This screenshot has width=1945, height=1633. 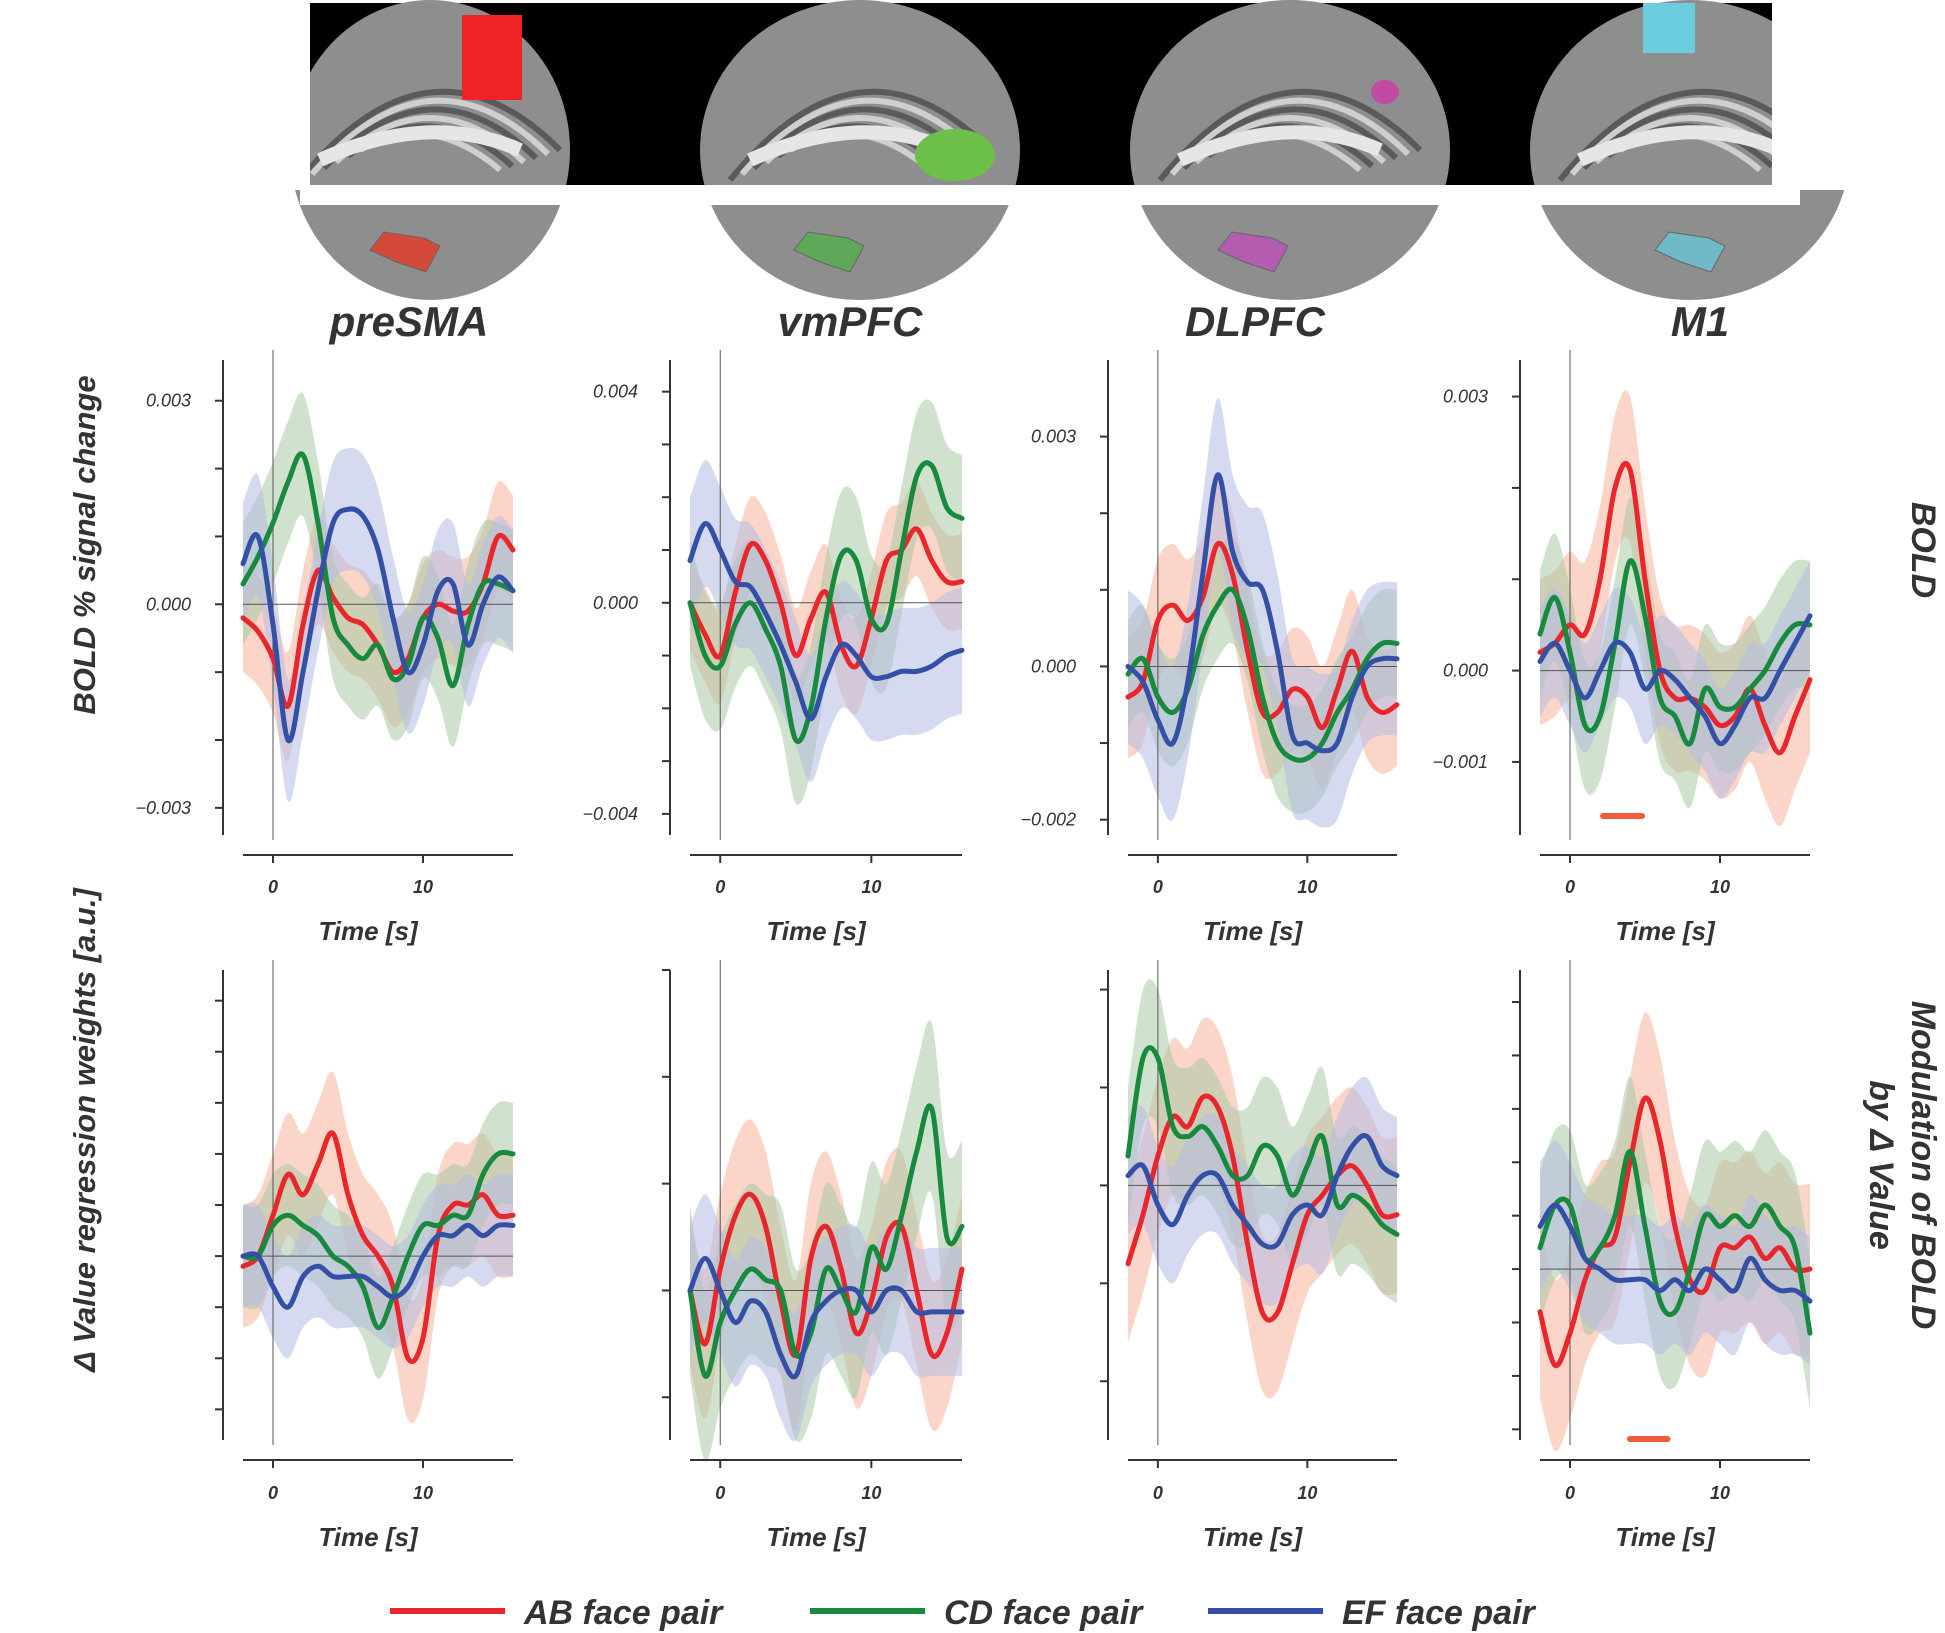 What do you see at coordinates (409, 321) in the screenshot?
I see `title-preSMA: preSMA` at bounding box center [409, 321].